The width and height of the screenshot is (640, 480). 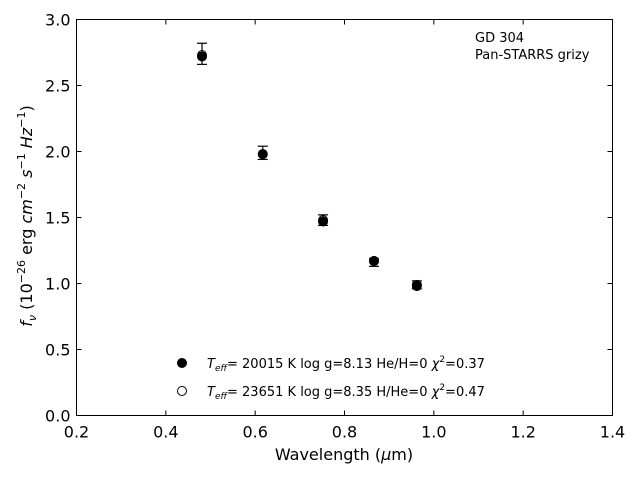 What do you see at coordinates (57, 86) in the screenshot?
I see `y-tick-label: 2.5` at bounding box center [57, 86].